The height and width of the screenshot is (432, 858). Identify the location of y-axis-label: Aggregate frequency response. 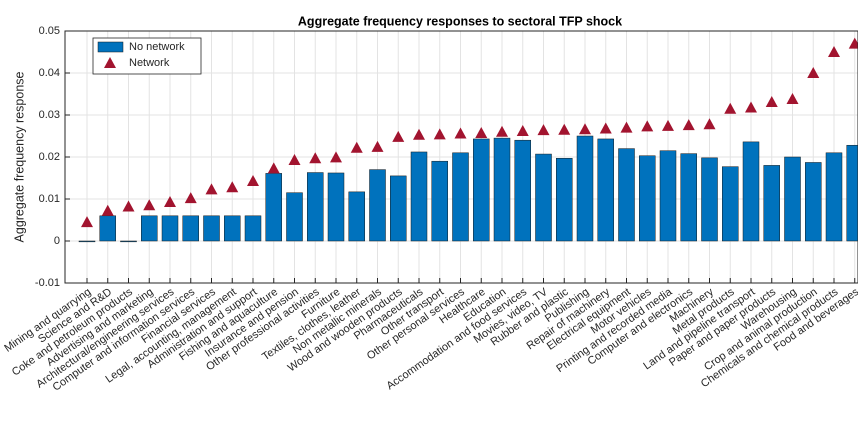
(19, 156).